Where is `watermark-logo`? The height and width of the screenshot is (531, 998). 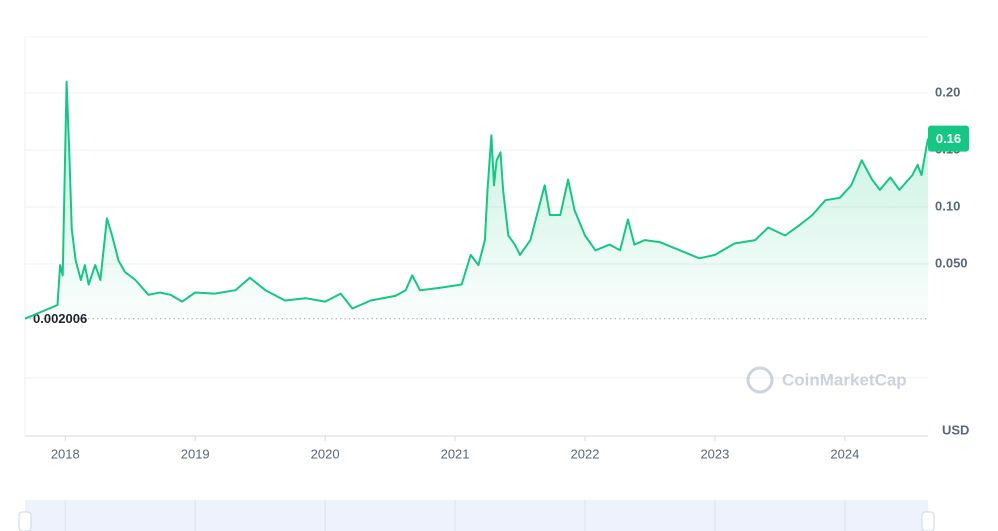 watermark-logo is located at coordinates (760, 380).